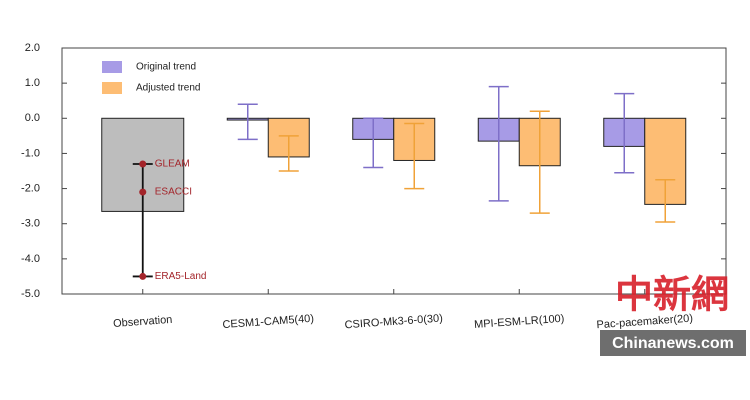 The width and height of the screenshot is (750, 400). Describe the element at coordinates (30, 224) in the screenshot. I see `y-tick-label: -3.0` at that location.